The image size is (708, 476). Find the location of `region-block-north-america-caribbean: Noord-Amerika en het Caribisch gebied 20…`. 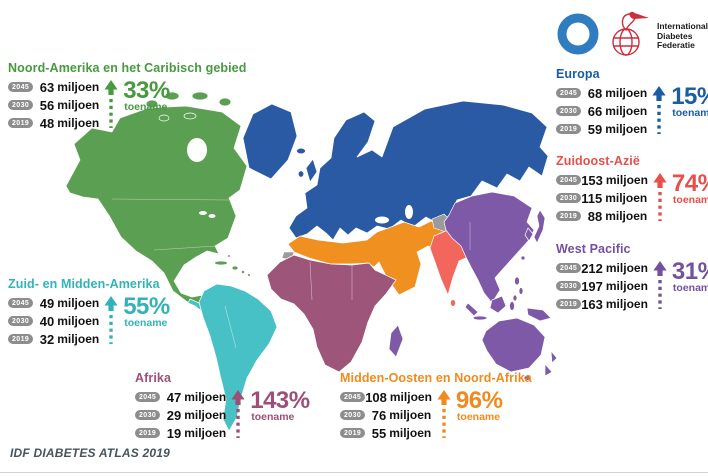

region-block-north-america-caribbean: Noord-Amerika en het Caribisch gebied 20… is located at coordinates (127, 96).